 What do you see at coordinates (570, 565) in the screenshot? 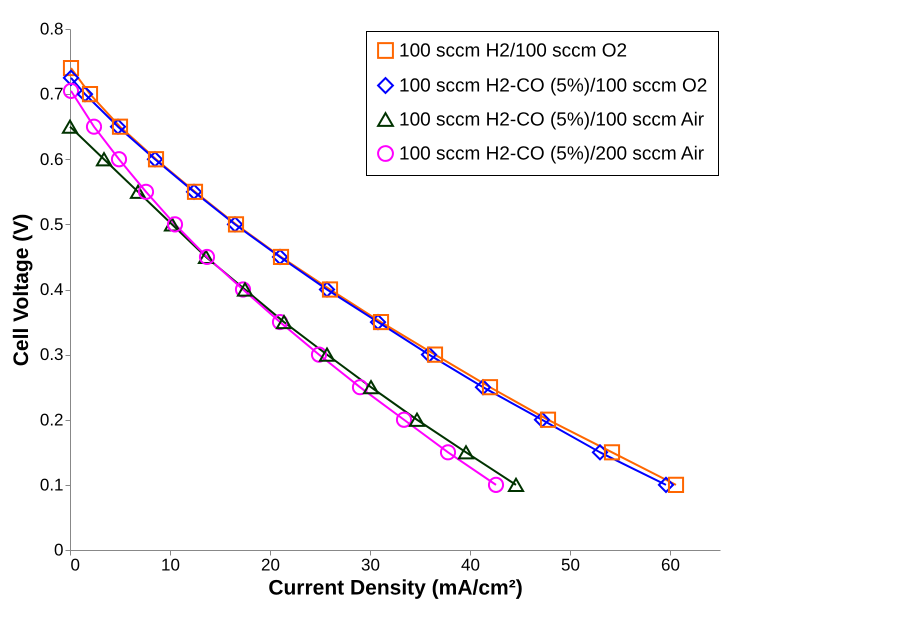
I see `x-tick-label: 50` at bounding box center [570, 565].